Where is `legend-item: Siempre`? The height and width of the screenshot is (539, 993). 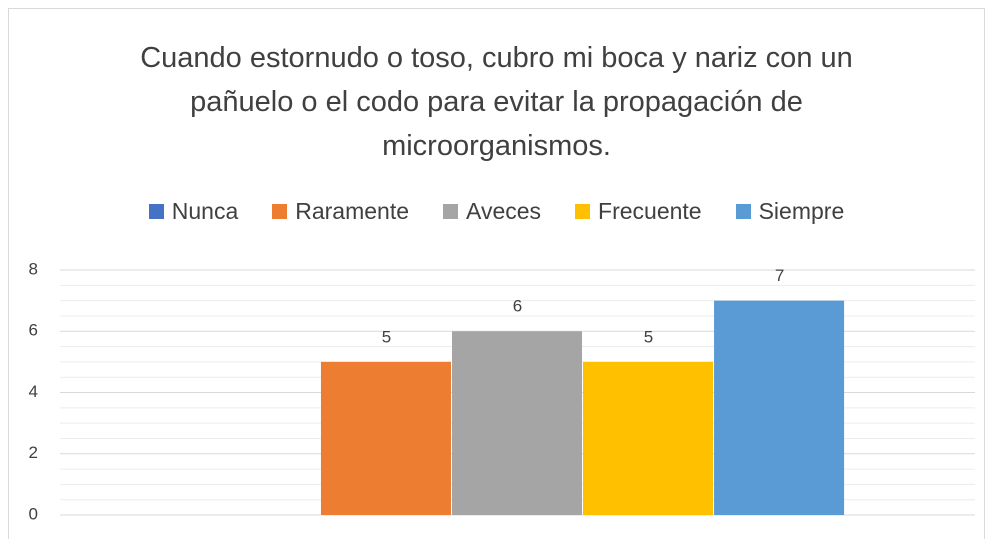 legend-item: Siempre is located at coordinates (790, 211).